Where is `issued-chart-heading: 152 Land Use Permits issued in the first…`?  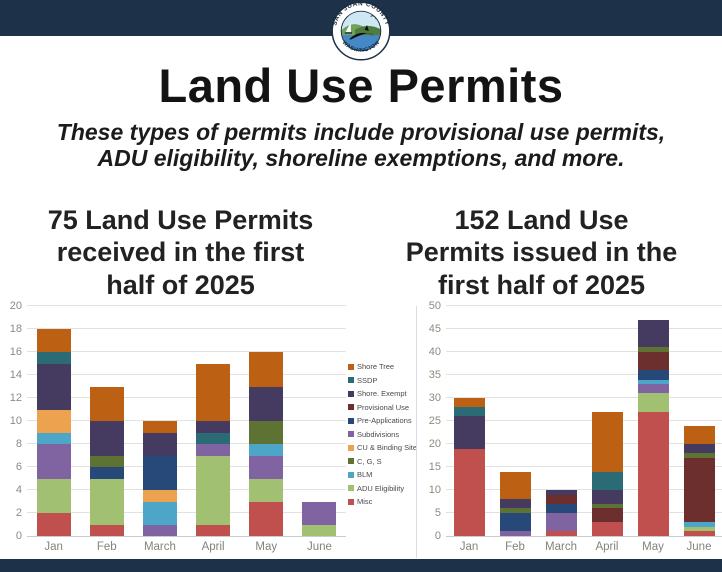
issued-chart-heading: 152 Land Use Permits issued in the first… is located at coordinates (541, 252).